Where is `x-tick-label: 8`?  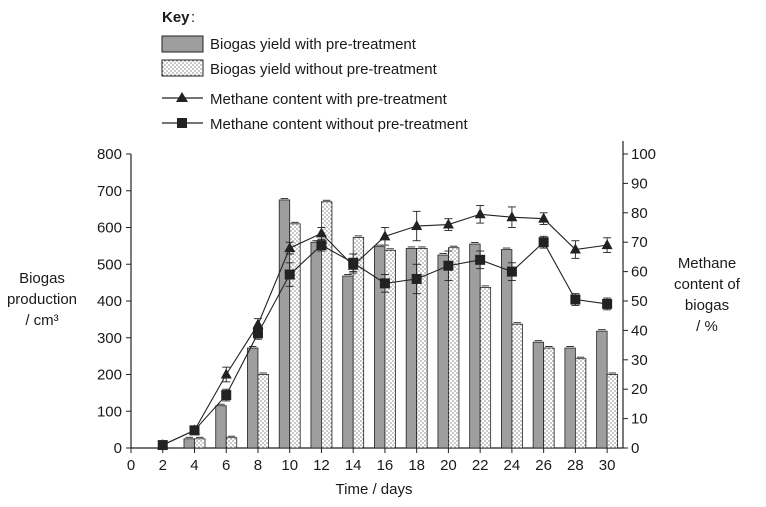 x-tick-label: 8 is located at coordinates (258, 465).